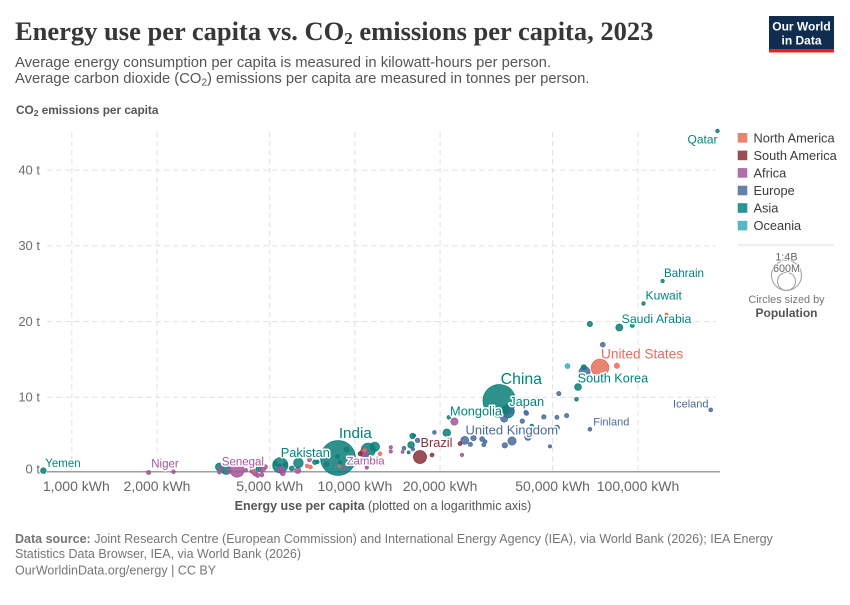 This screenshot has width=850, height=605. I want to click on svg-text: Iceland, so click(690, 404).